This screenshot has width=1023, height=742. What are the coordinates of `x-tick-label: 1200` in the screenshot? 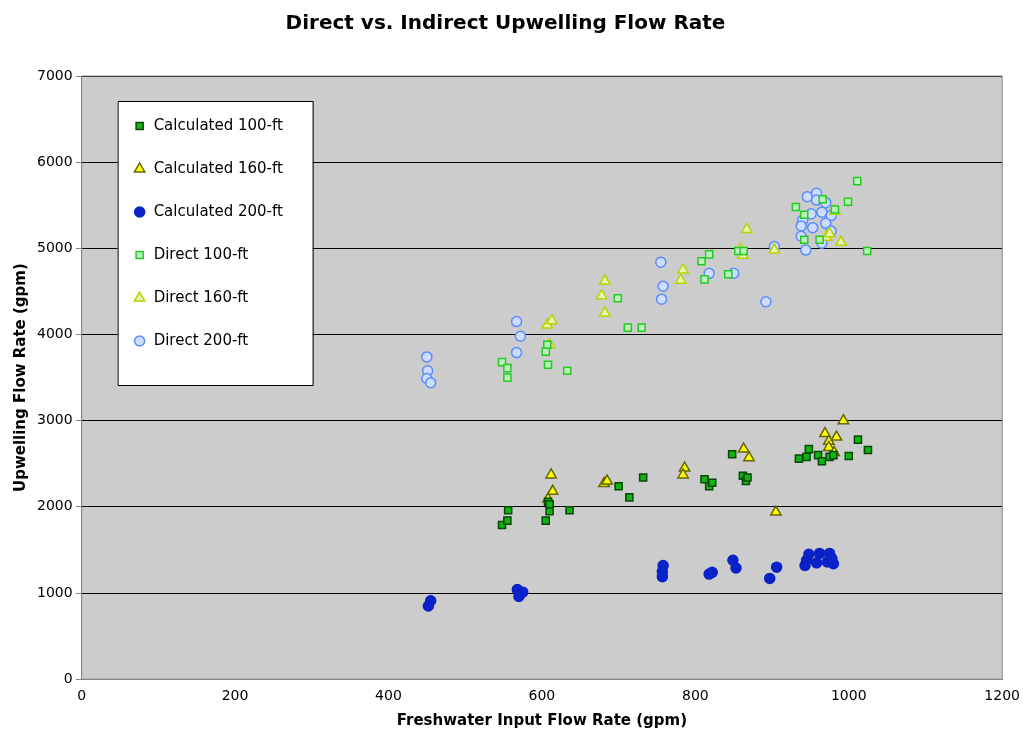 It's located at (1002, 695).